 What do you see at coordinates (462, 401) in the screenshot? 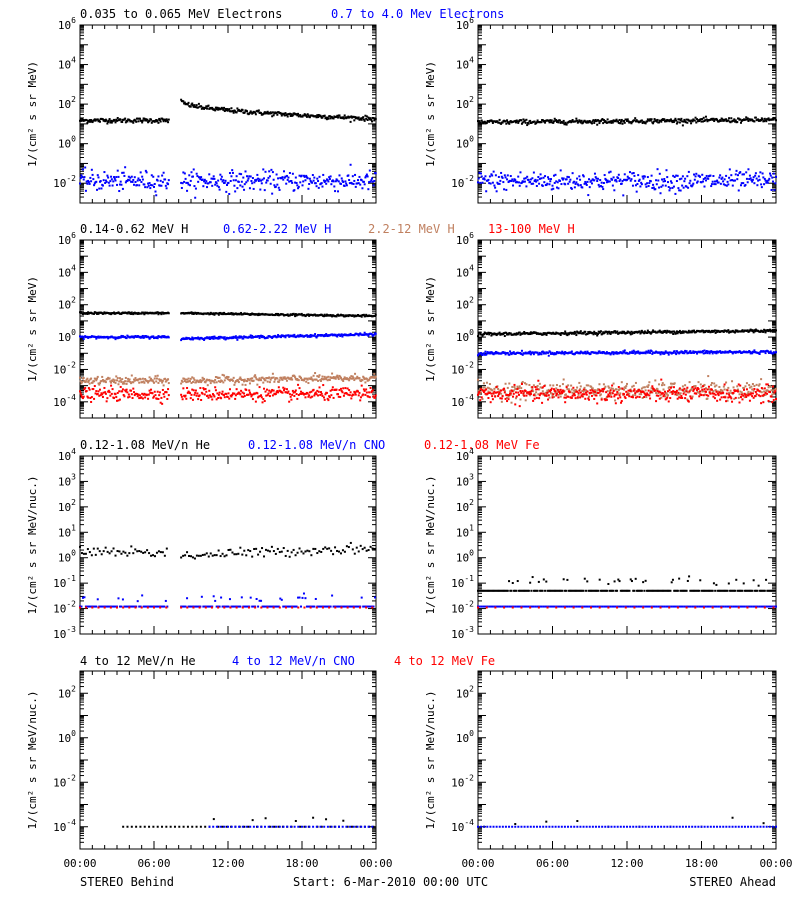
I see `y-tick-label: 10-4` at bounding box center [462, 401].